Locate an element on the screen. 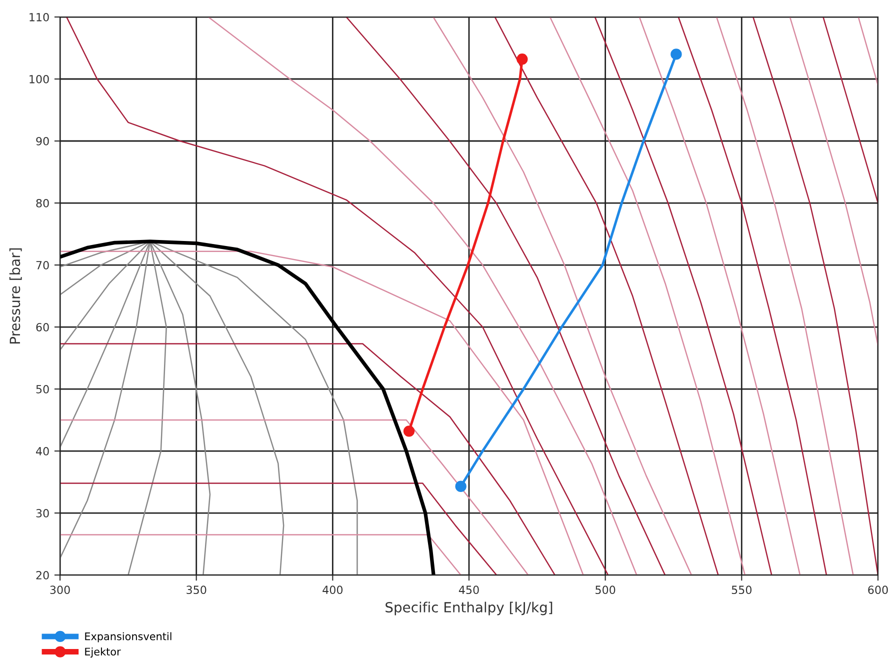 The height and width of the screenshot is (664, 888). x-tick-label: 600 is located at coordinates (878, 590).